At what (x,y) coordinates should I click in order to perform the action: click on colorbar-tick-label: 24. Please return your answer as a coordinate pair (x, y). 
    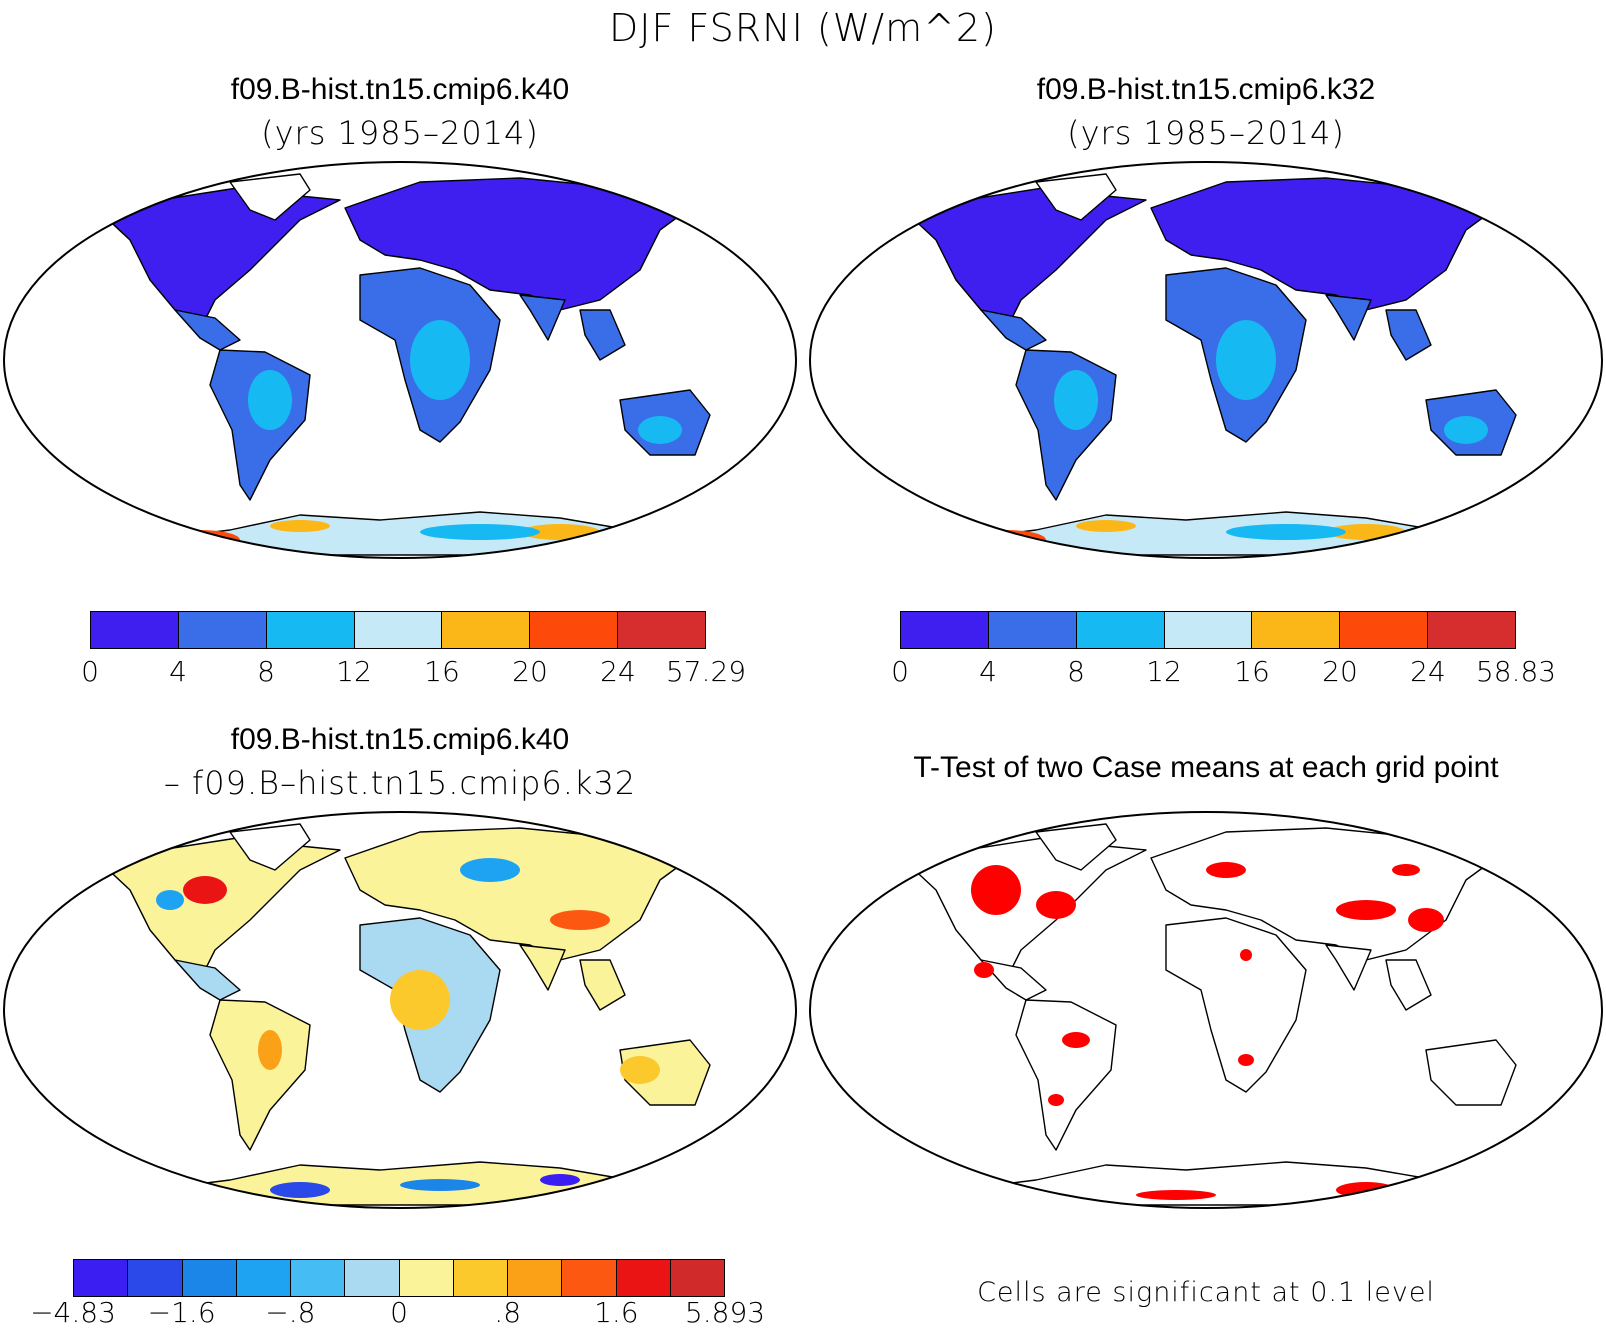
    Looking at the image, I should click on (618, 671).